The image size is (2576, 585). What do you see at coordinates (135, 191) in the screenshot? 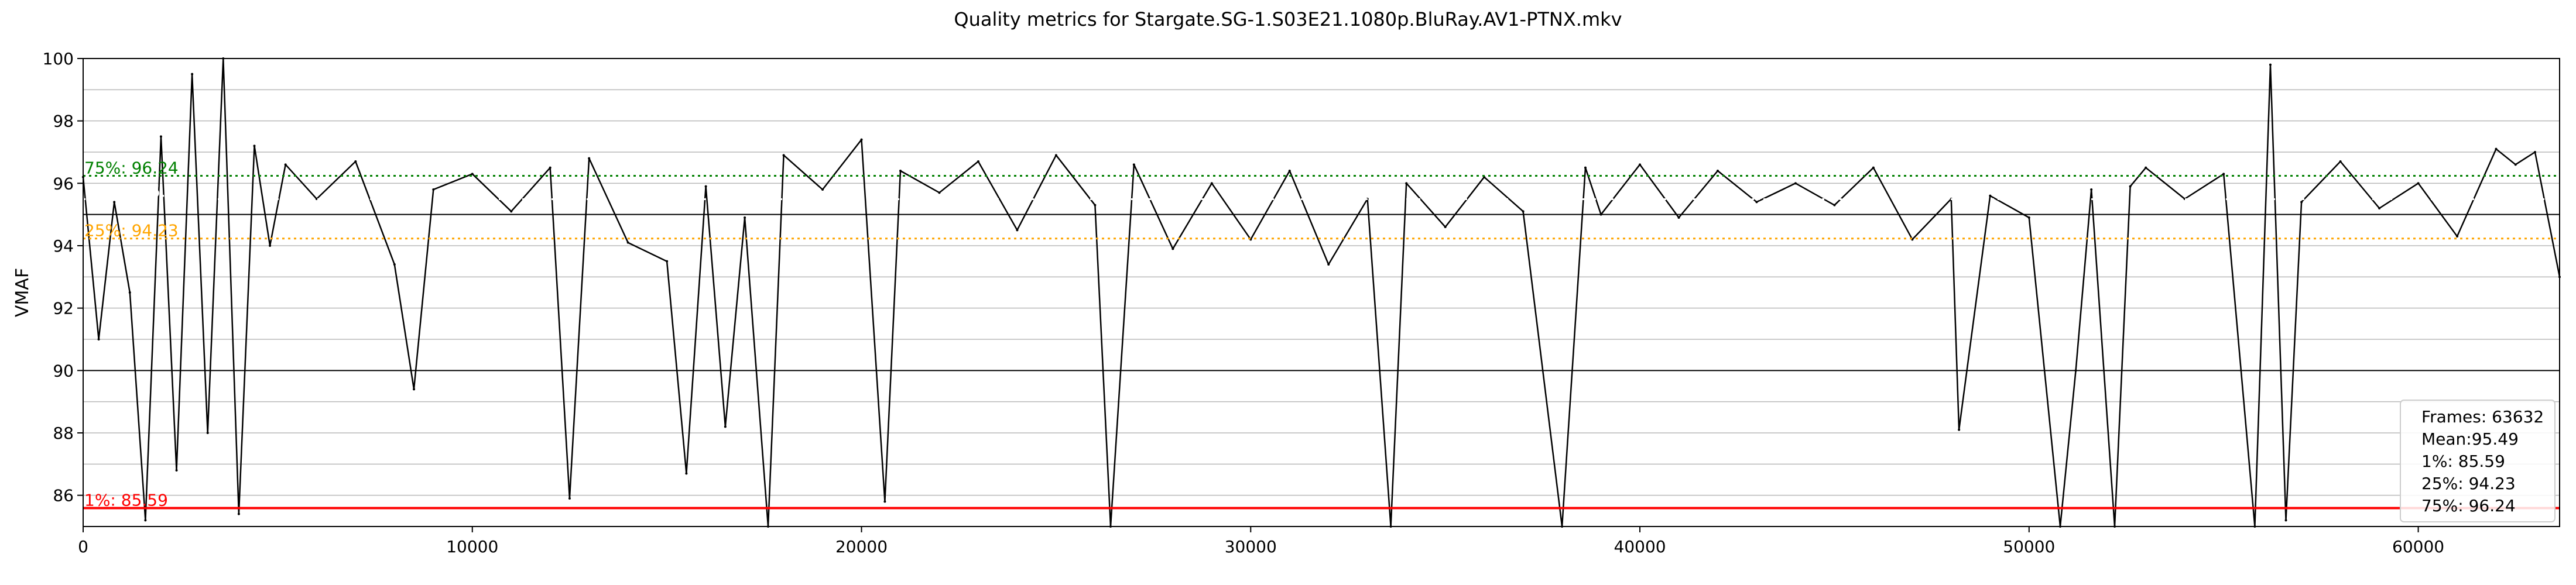
I see `reference-line-label: Mean: 95.49` at bounding box center [135, 191].